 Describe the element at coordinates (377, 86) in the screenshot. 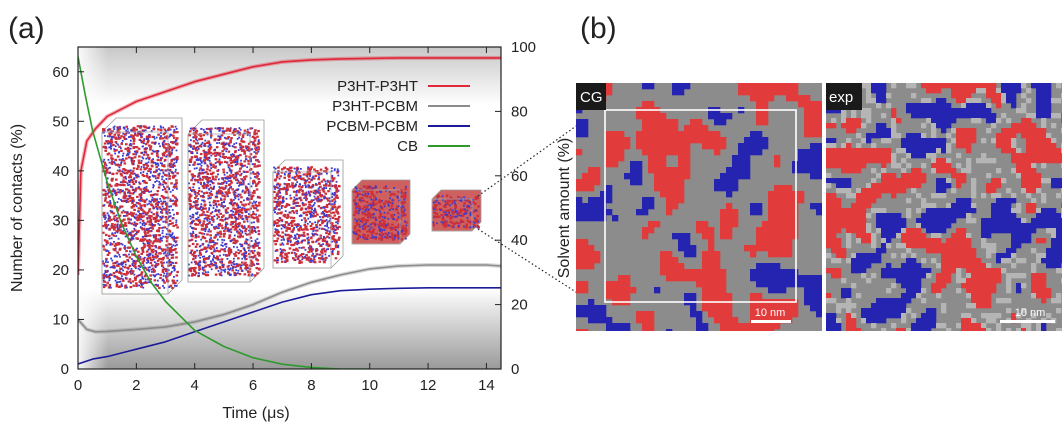

I see `legend-label-0: P3HT-P3HT` at that location.